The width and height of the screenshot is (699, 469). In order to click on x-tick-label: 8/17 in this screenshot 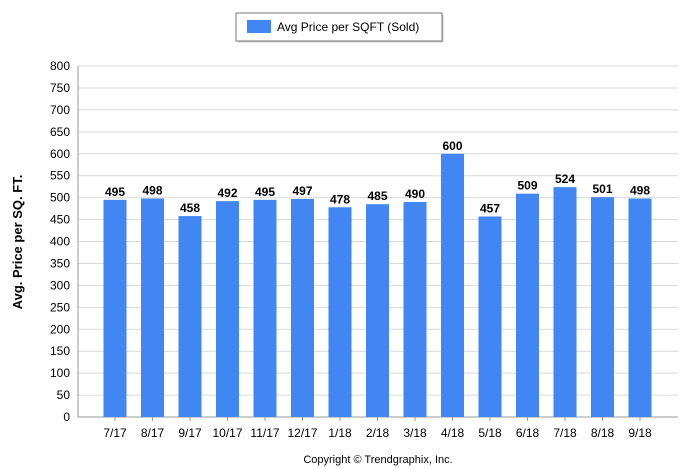, I will do `click(153, 433)`.